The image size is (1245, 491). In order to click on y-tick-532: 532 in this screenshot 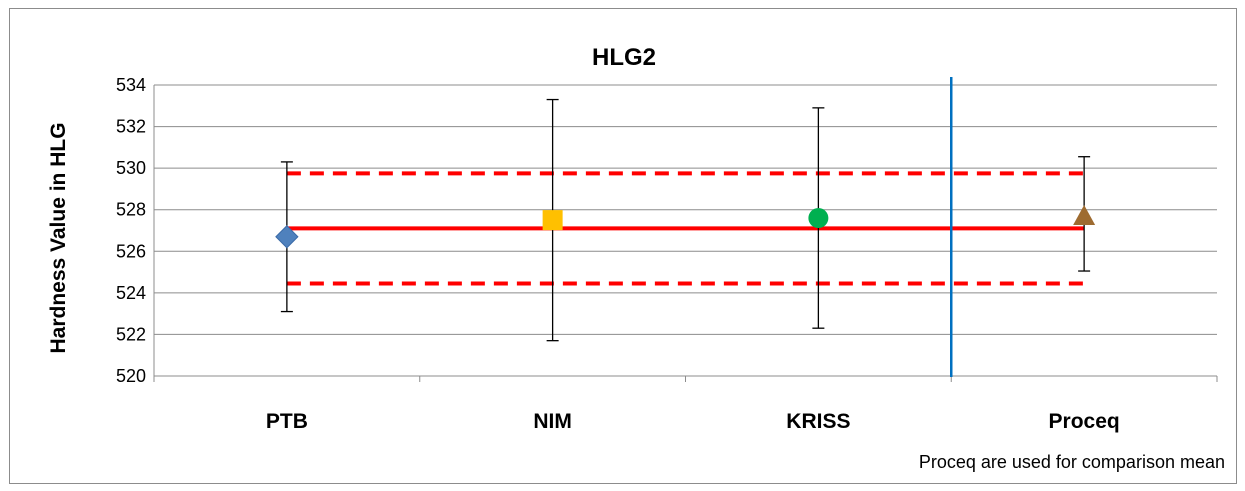, I will do `click(131, 127)`.